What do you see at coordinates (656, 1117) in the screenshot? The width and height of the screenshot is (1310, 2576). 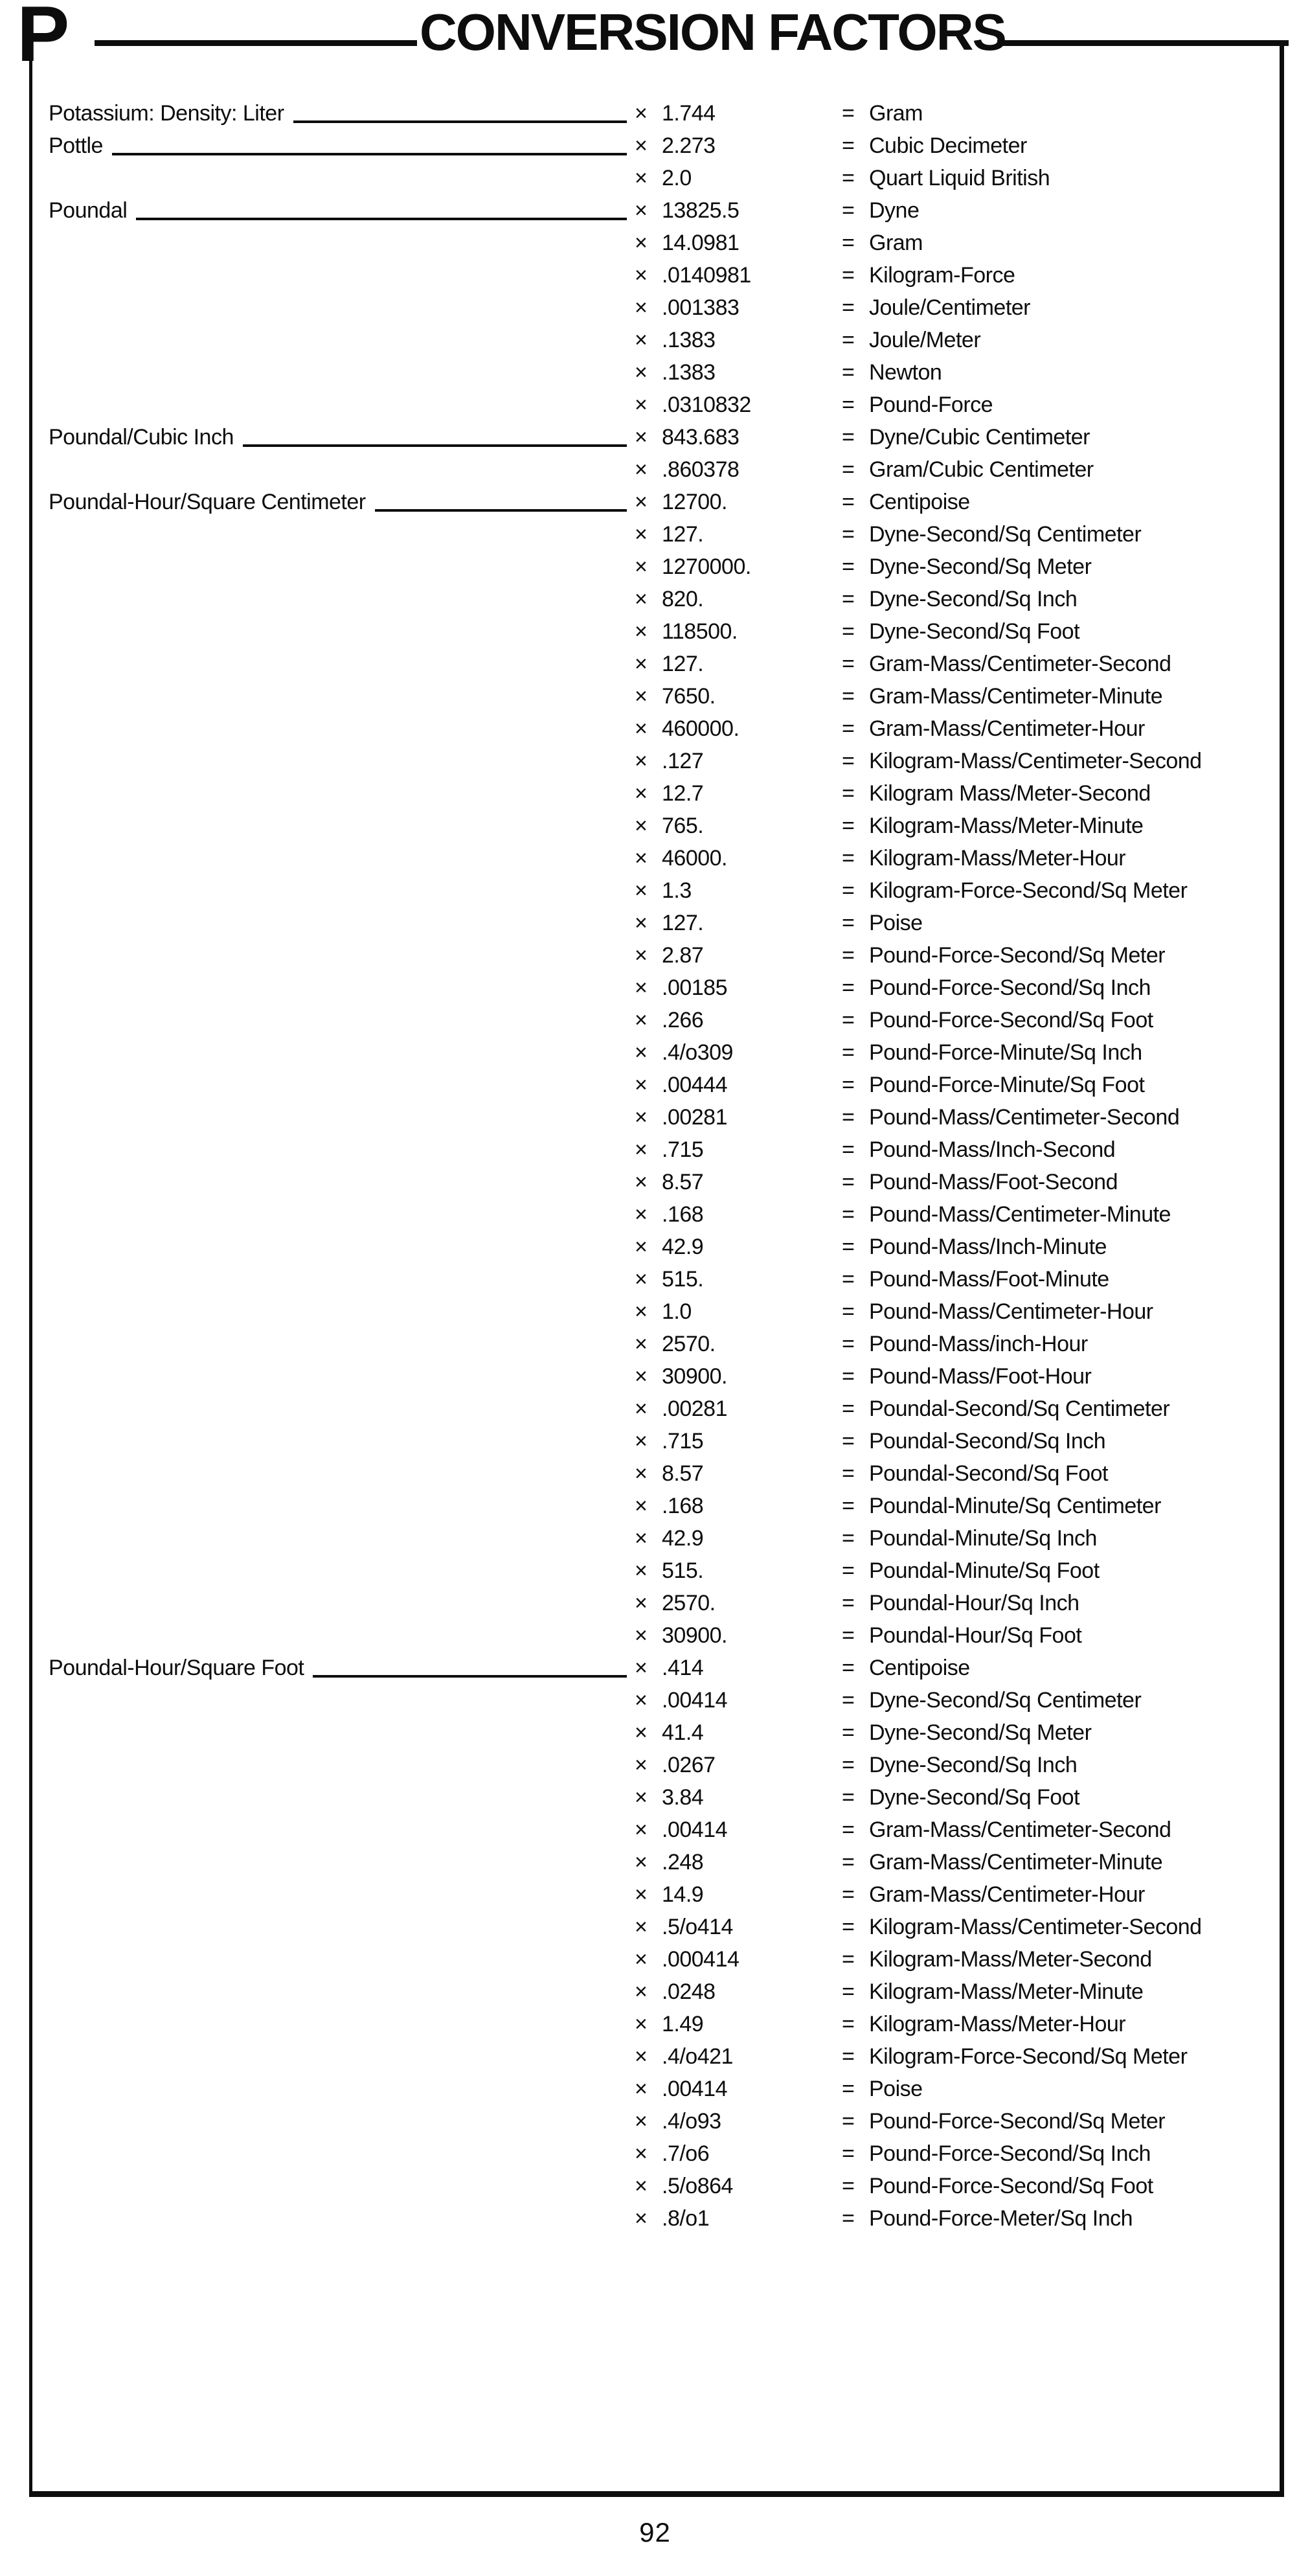 I see `table-row: × .00281 = Pound-Mass/Centimeter-Second` at bounding box center [656, 1117].